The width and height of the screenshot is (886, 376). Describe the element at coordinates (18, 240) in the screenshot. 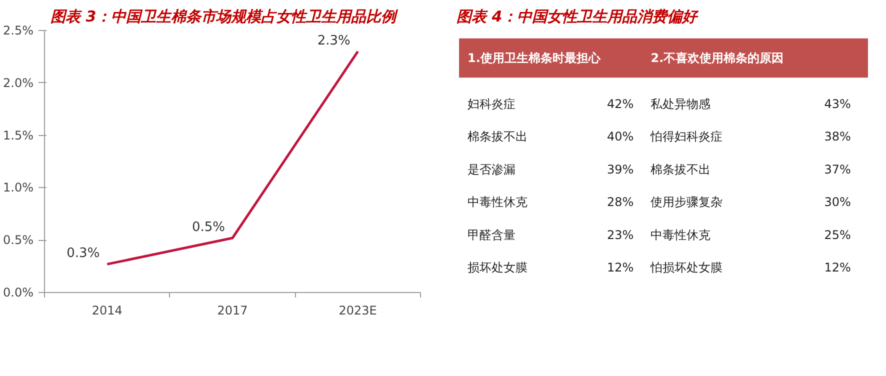

I see `y-tick-label: 0.5%` at that location.